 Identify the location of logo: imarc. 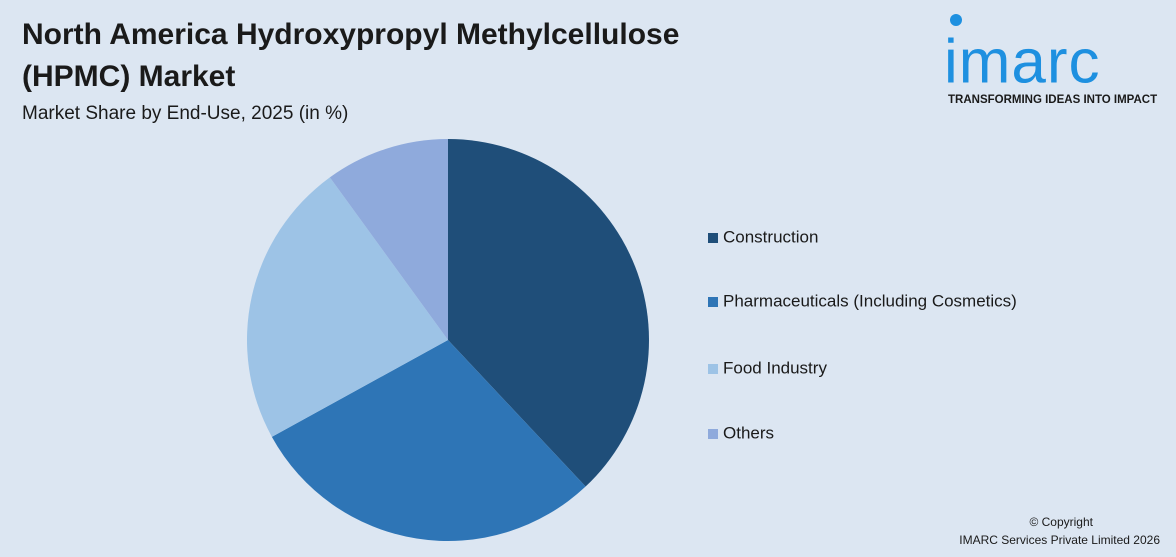
(1022, 61).